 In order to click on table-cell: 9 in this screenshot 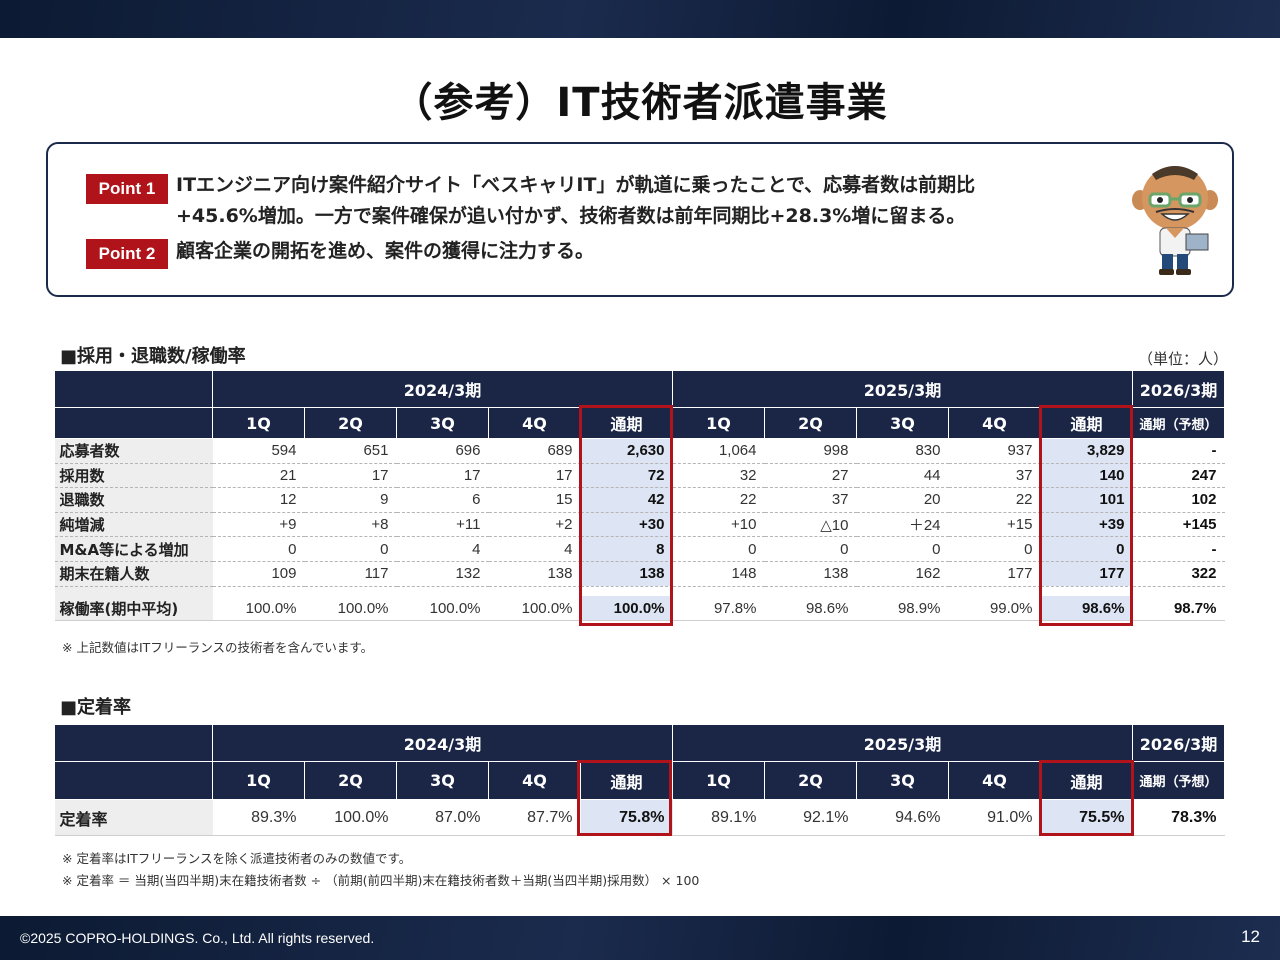, I will do `click(350, 500)`.